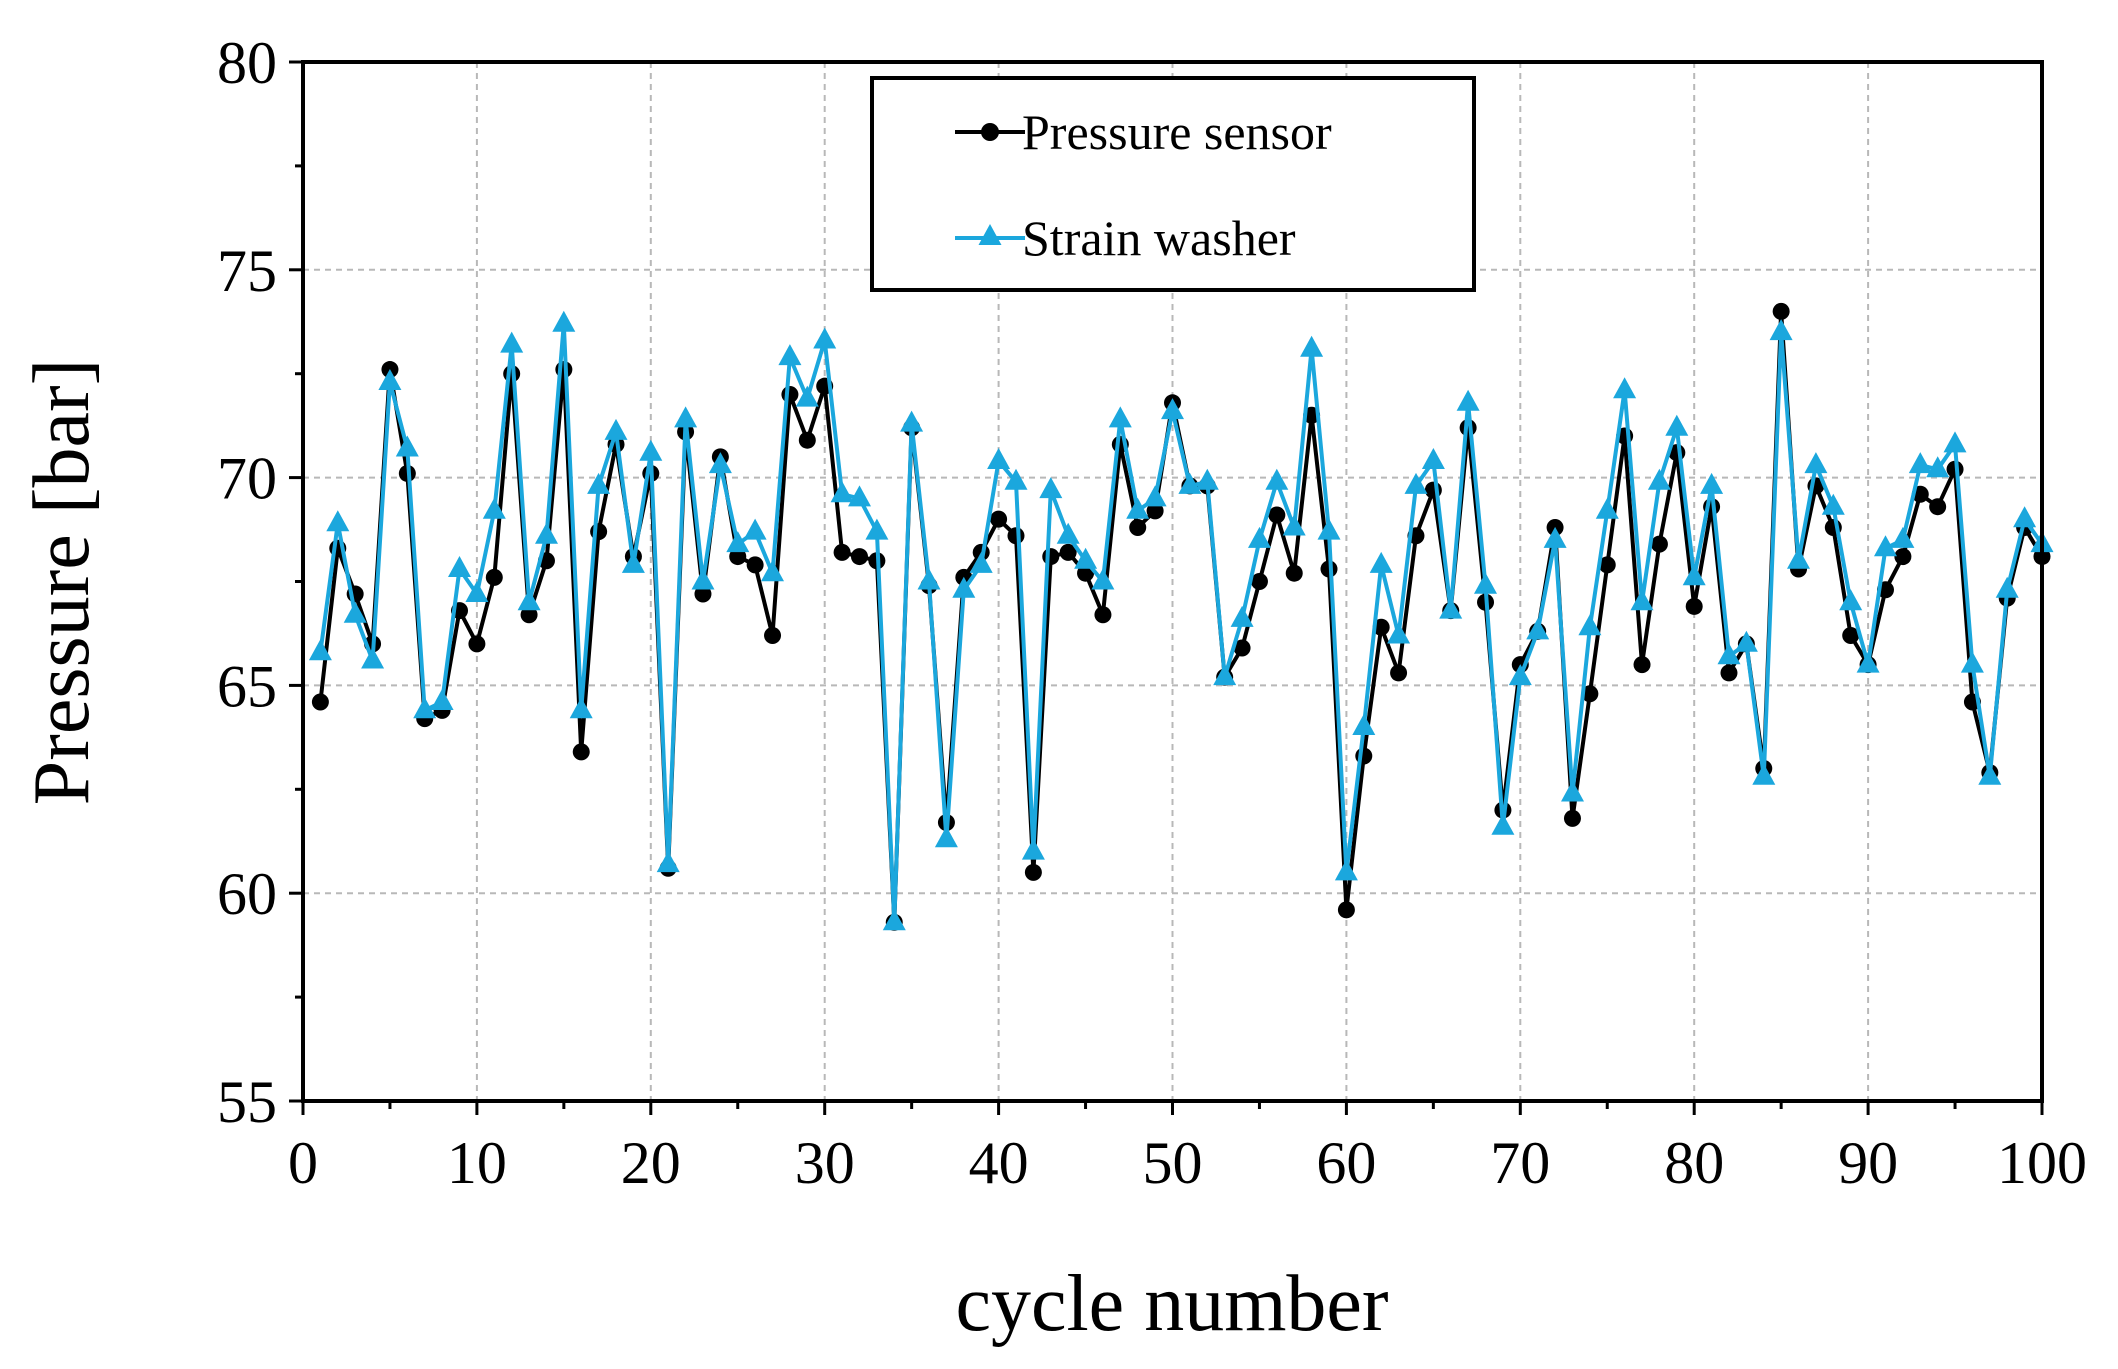 Image resolution: width=2118 pixels, height=1369 pixels. Describe the element at coordinates (990, 234) in the screenshot. I see `legend-marker-triangle` at that location.